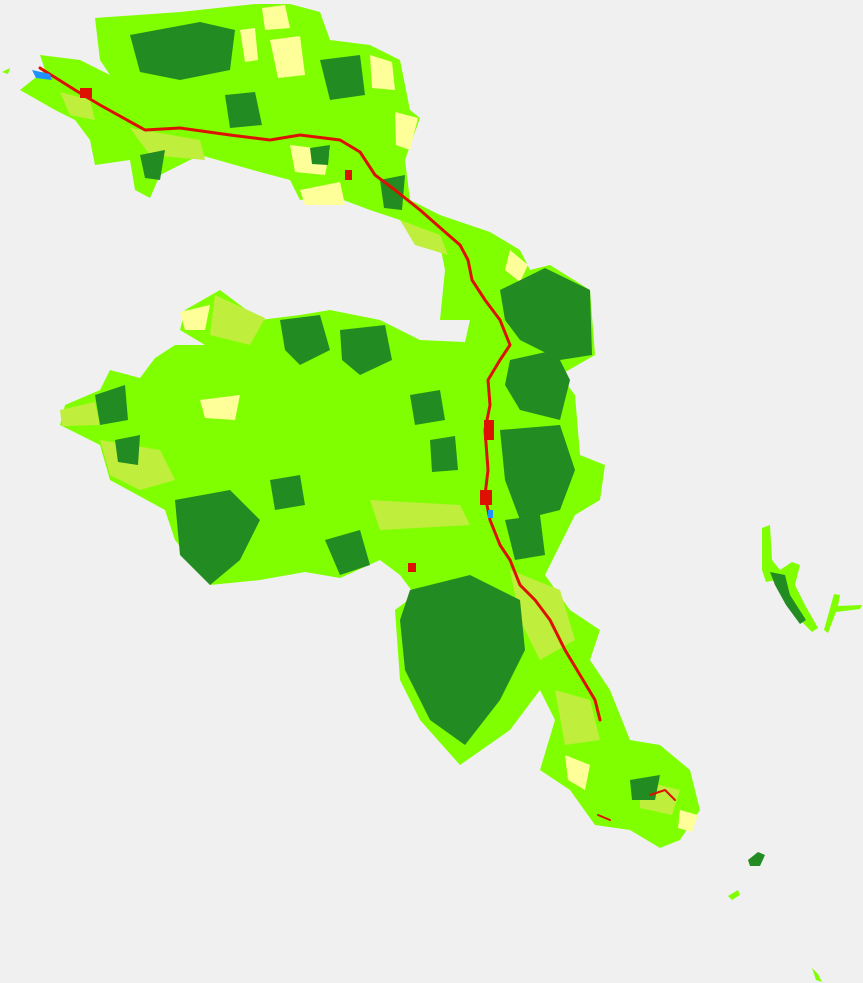 The width and height of the screenshot is (863, 983). What do you see at coordinates (305, 340) in the screenshot?
I see `forest-block-central` at bounding box center [305, 340].